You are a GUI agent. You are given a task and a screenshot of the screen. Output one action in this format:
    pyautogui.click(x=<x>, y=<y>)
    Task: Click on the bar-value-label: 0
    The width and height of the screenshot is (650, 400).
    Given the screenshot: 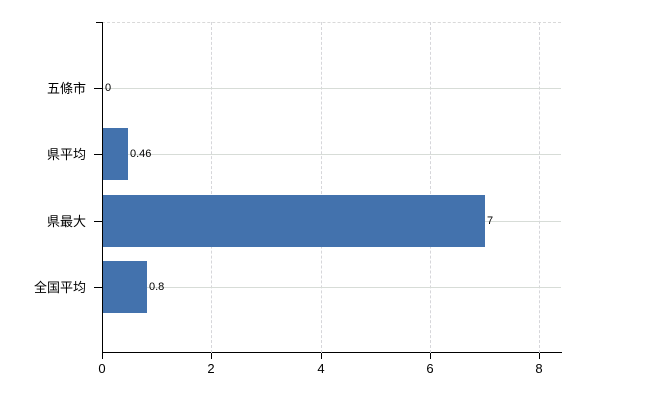 What is the action you would take?
    pyautogui.click(x=108, y=88)
    